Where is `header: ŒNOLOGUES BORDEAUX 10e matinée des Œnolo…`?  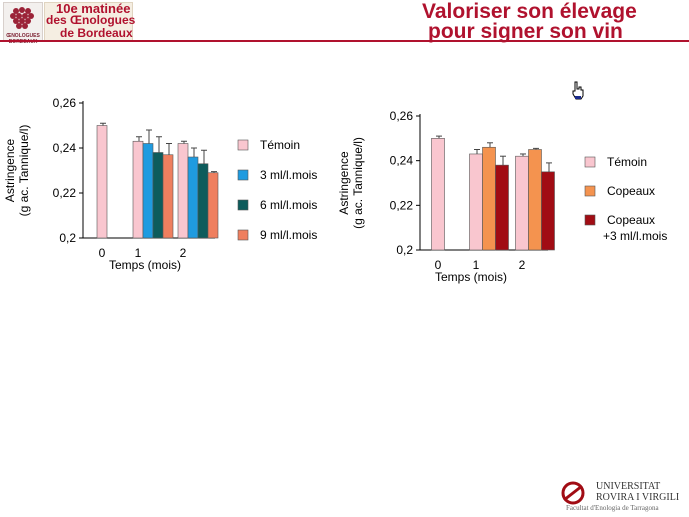
header: ŒNOLOGUES BORDEAUX 10e matinée des Œnolo… is located at coordinates (344, 23).